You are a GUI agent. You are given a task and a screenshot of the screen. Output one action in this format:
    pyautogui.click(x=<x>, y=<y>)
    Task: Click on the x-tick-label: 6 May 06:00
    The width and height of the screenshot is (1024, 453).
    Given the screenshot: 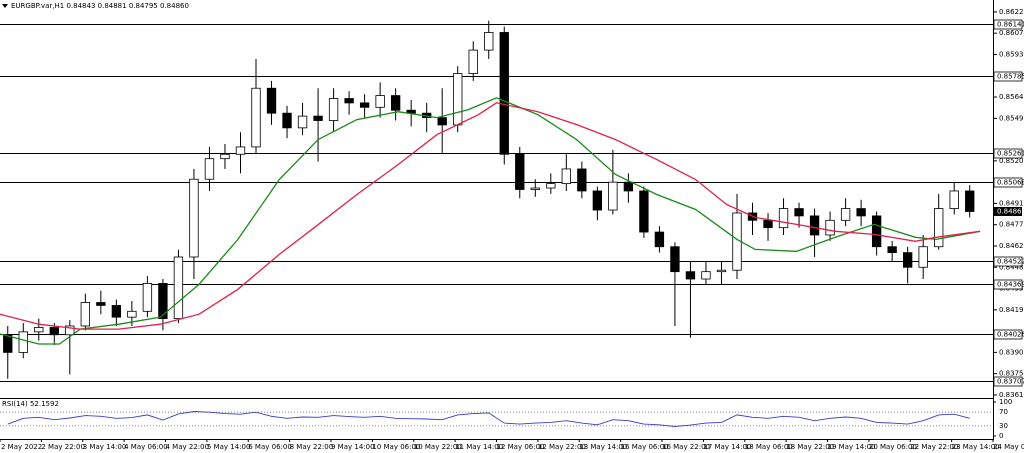 What is the action you would take?
    pyautogui.click(x=270, y=447)
    